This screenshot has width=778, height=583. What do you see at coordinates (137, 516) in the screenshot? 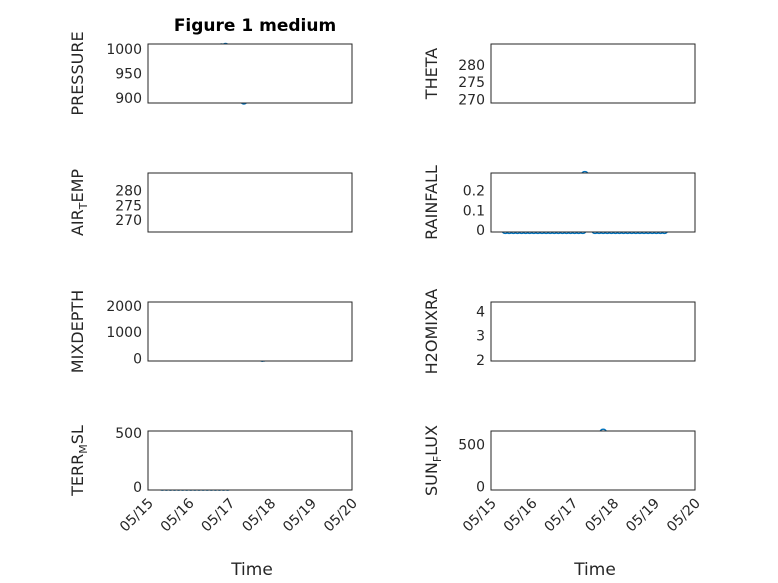
I see `terr_msl-xtick-label: 05/15` at bounding box center [137, 516].